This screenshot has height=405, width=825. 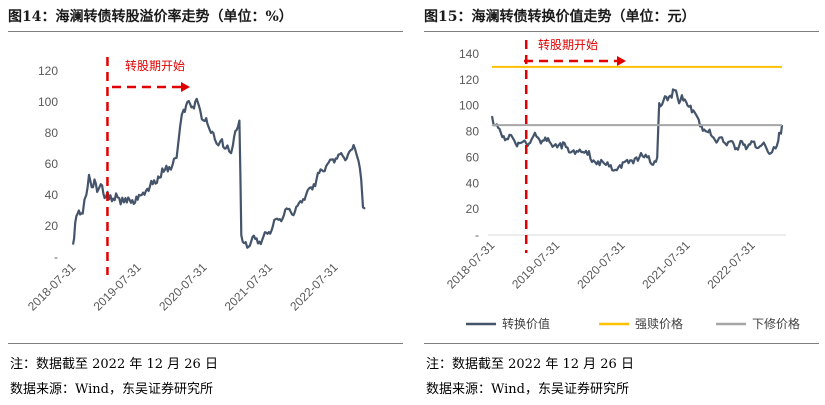 What do you see at coordinates (205, 31) in the screenshot?
I see `left-title-rule` at bounding box center [205, 31].